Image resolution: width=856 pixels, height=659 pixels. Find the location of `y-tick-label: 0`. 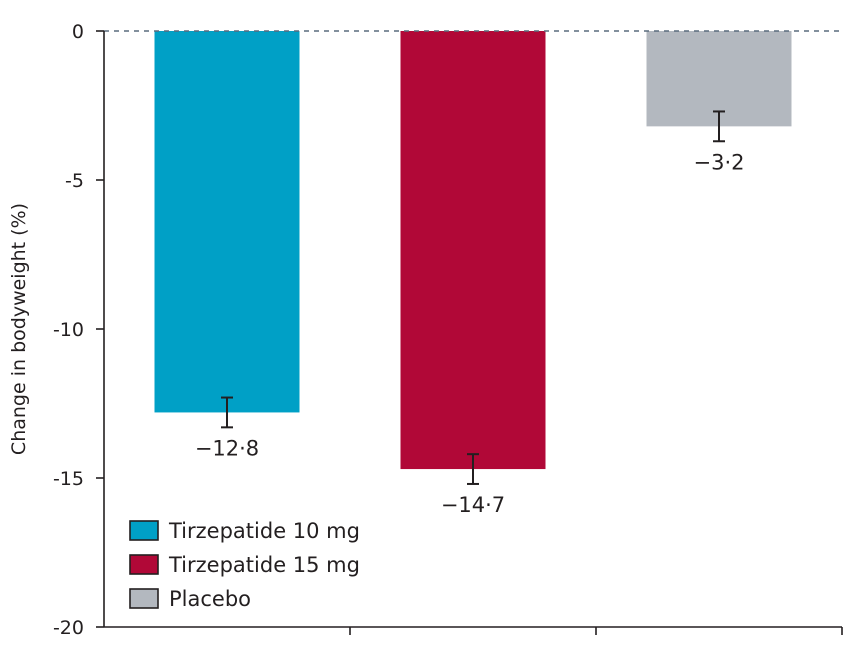

y-tick-label: 0 is located at coordinates (78, 32).